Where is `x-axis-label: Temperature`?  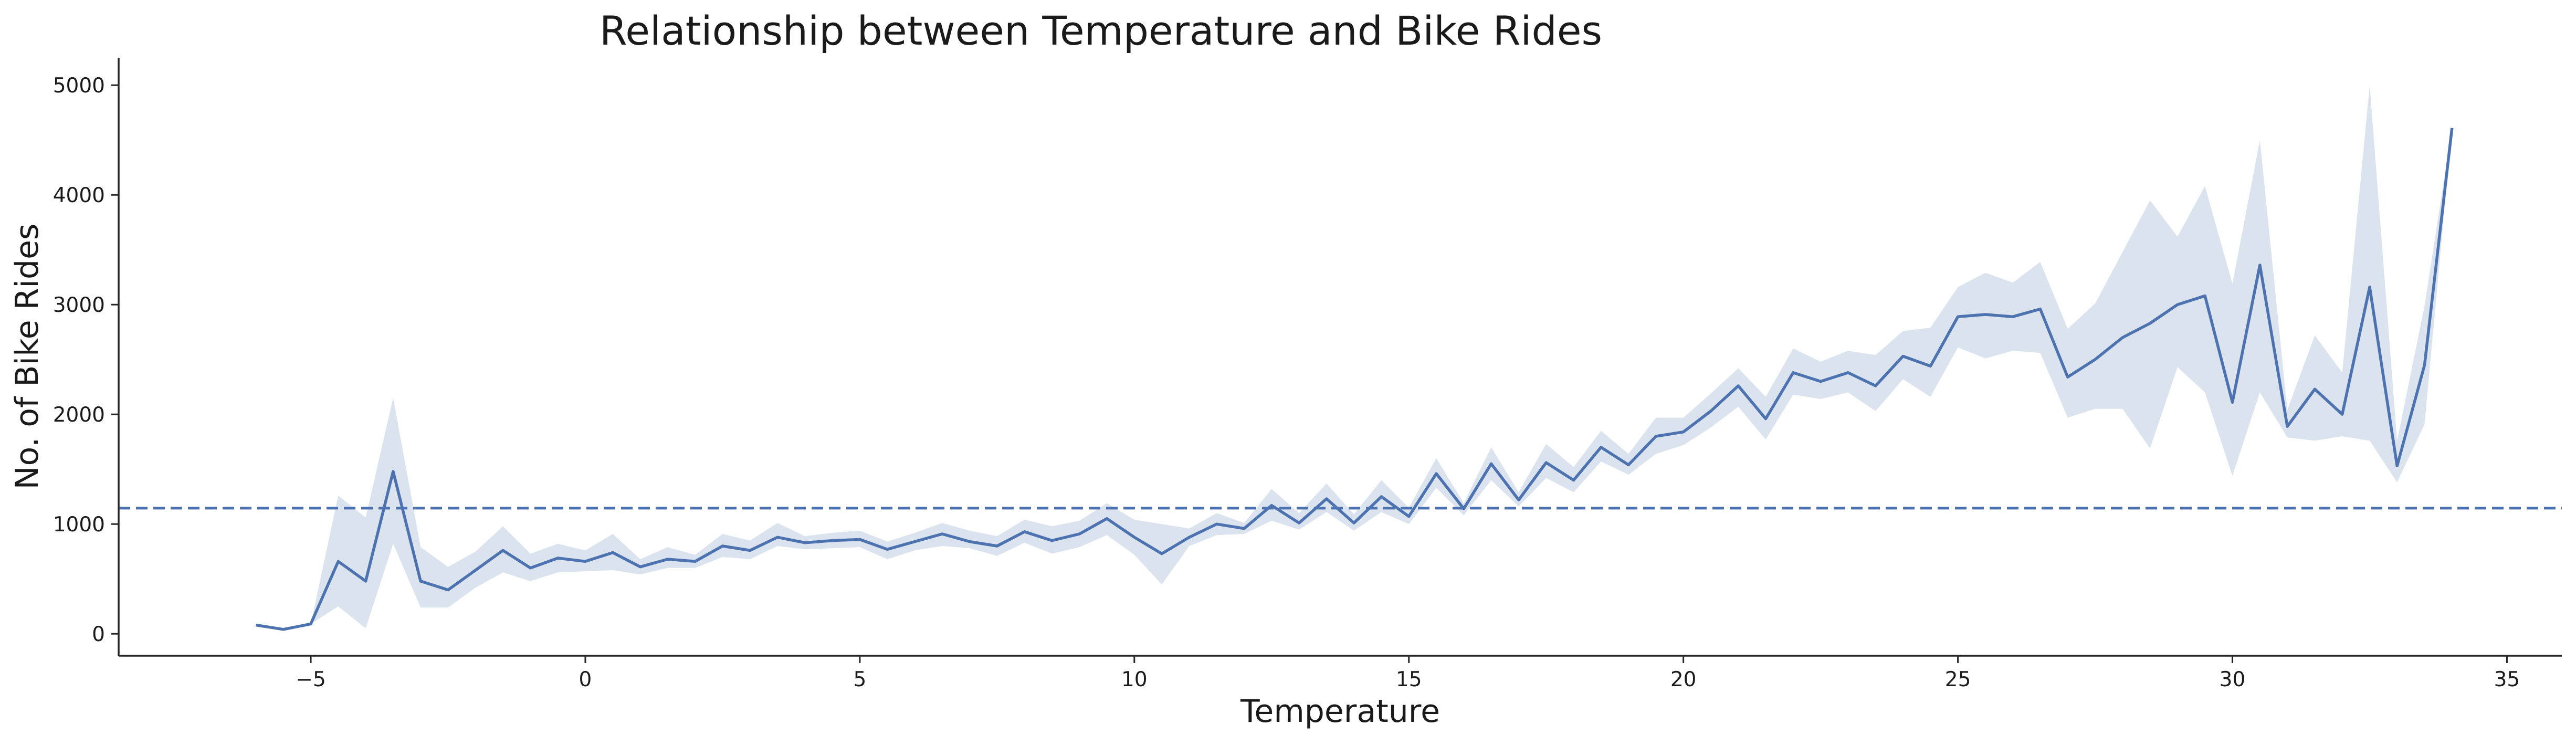
x-axis-label: Temperature is located at coordinates (1340, 711).